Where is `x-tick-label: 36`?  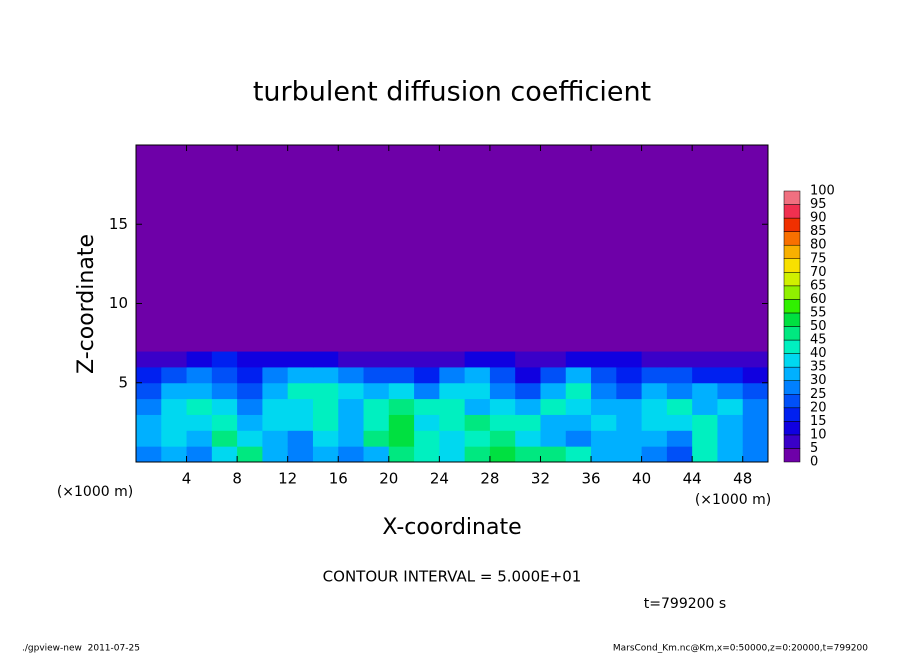 x-tick-label: 36 is located at coordinates (590, 479).